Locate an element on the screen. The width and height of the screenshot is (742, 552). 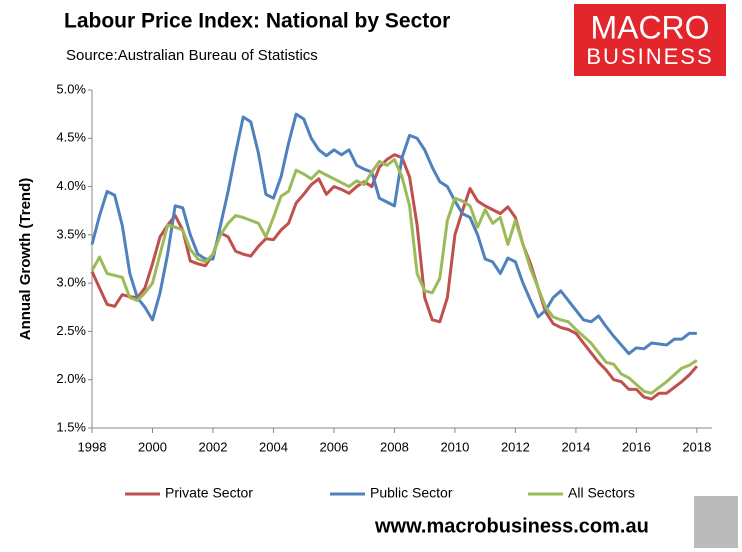
legend-label: Private Sector is located at coordinates (209, 493).